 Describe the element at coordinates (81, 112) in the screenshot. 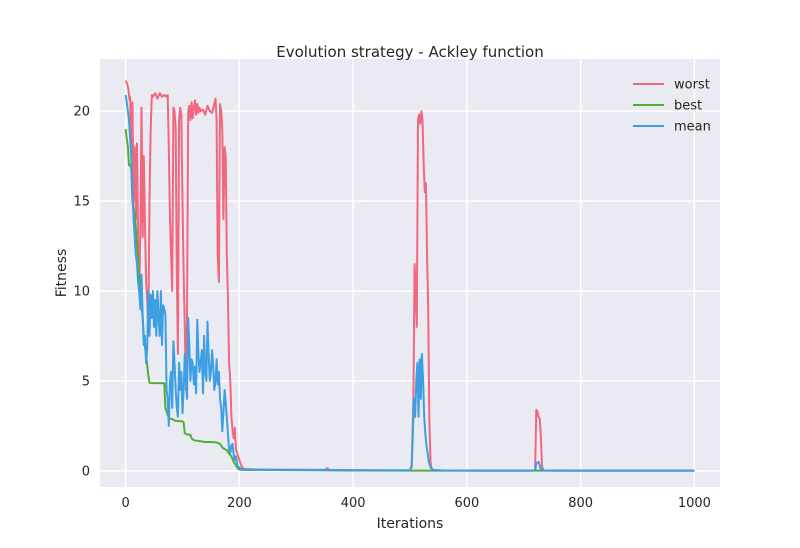

I see `y-tick-label-4: 20` at that location.